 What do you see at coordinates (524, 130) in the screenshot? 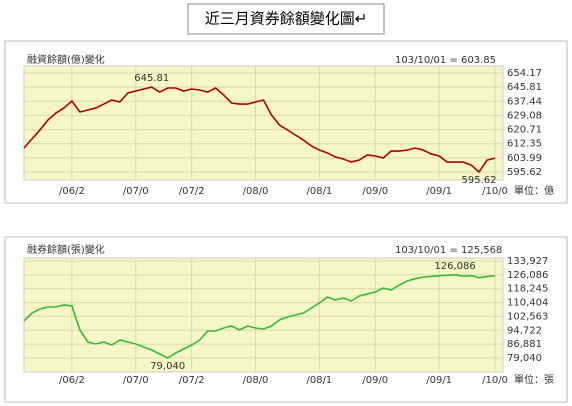
I see `y-tick-label: 620.71` at bounding box center [524, 130].